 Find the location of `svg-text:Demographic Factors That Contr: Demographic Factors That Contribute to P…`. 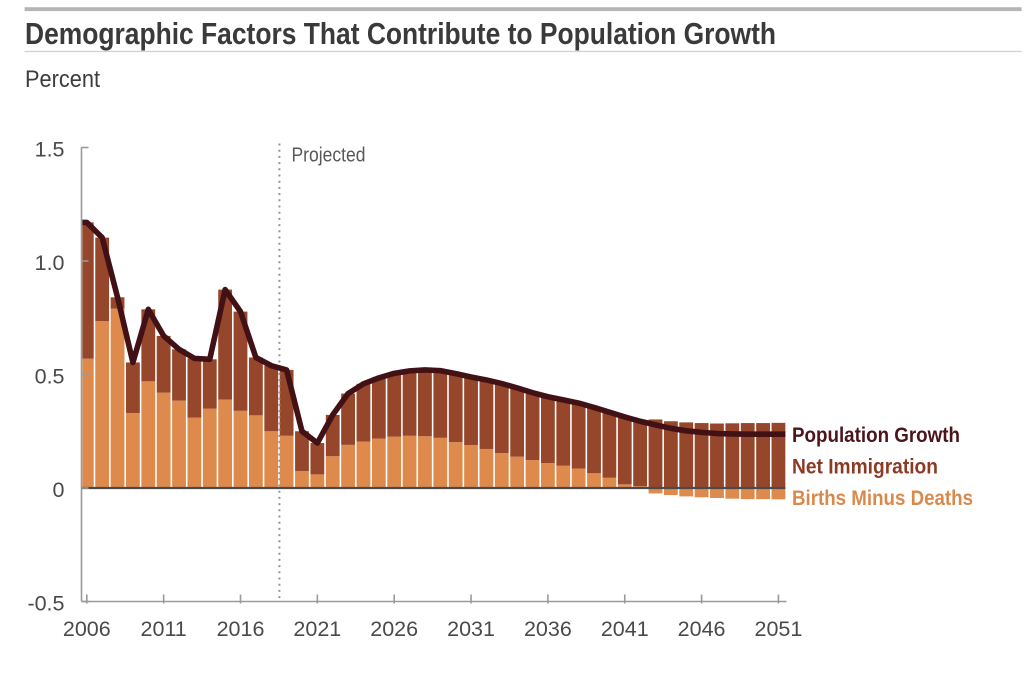

svg-text:Demographic Factors That Contr: Demographic Factors That Contribute to P… is located at coordinates (400, 34).